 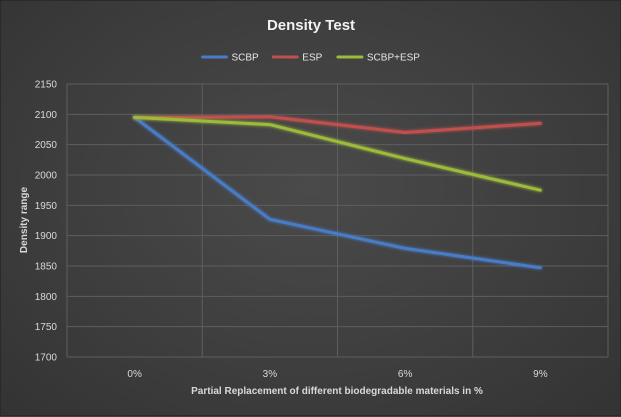 What do you see at coordinates (24, 219) in the screenshot?
I see `y-axis-title: Density range` at bounding box center [24, 219].